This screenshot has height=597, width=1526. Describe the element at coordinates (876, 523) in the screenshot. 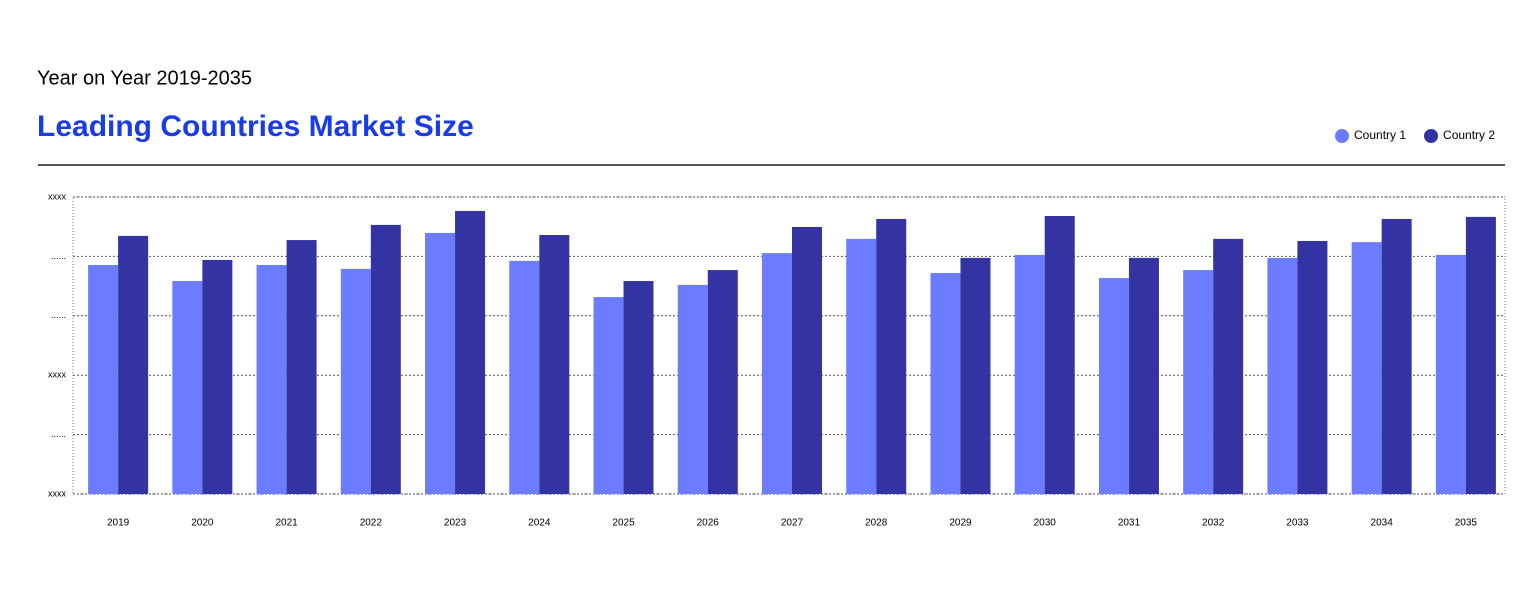

I see `x-tick-label: 2028` at that location.